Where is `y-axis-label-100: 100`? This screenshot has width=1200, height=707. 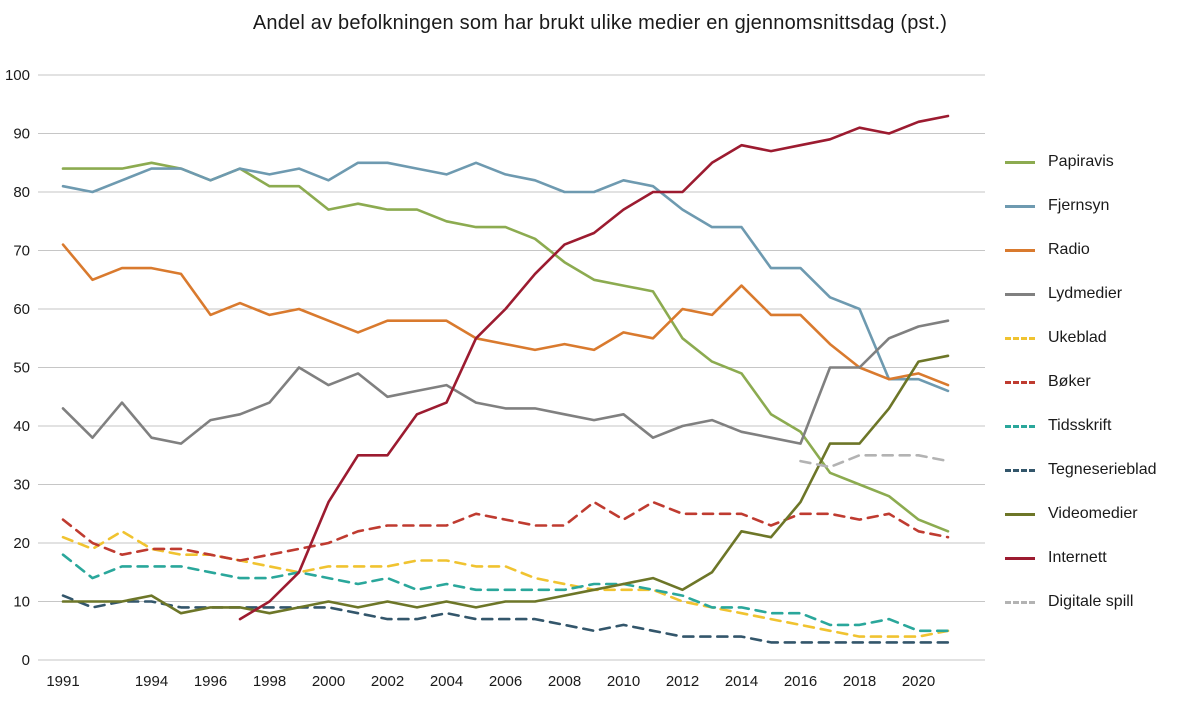
y-axis-label-100: 100 is located at coordinates (17, 75).